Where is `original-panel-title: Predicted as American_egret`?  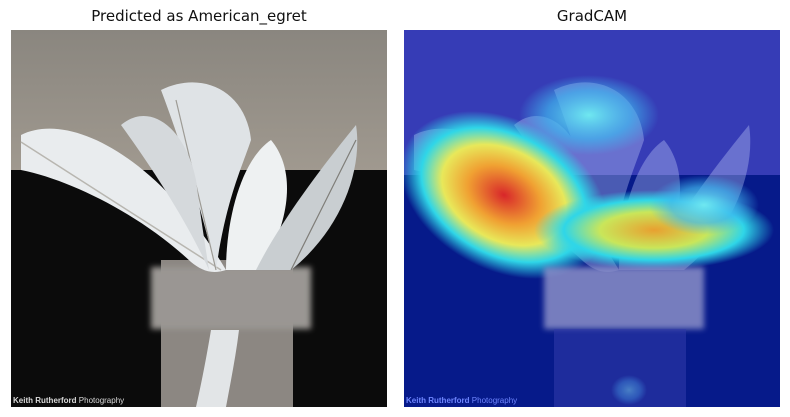 original-panel-title: Predicted as American_egret is located at coordinates (199, 16).